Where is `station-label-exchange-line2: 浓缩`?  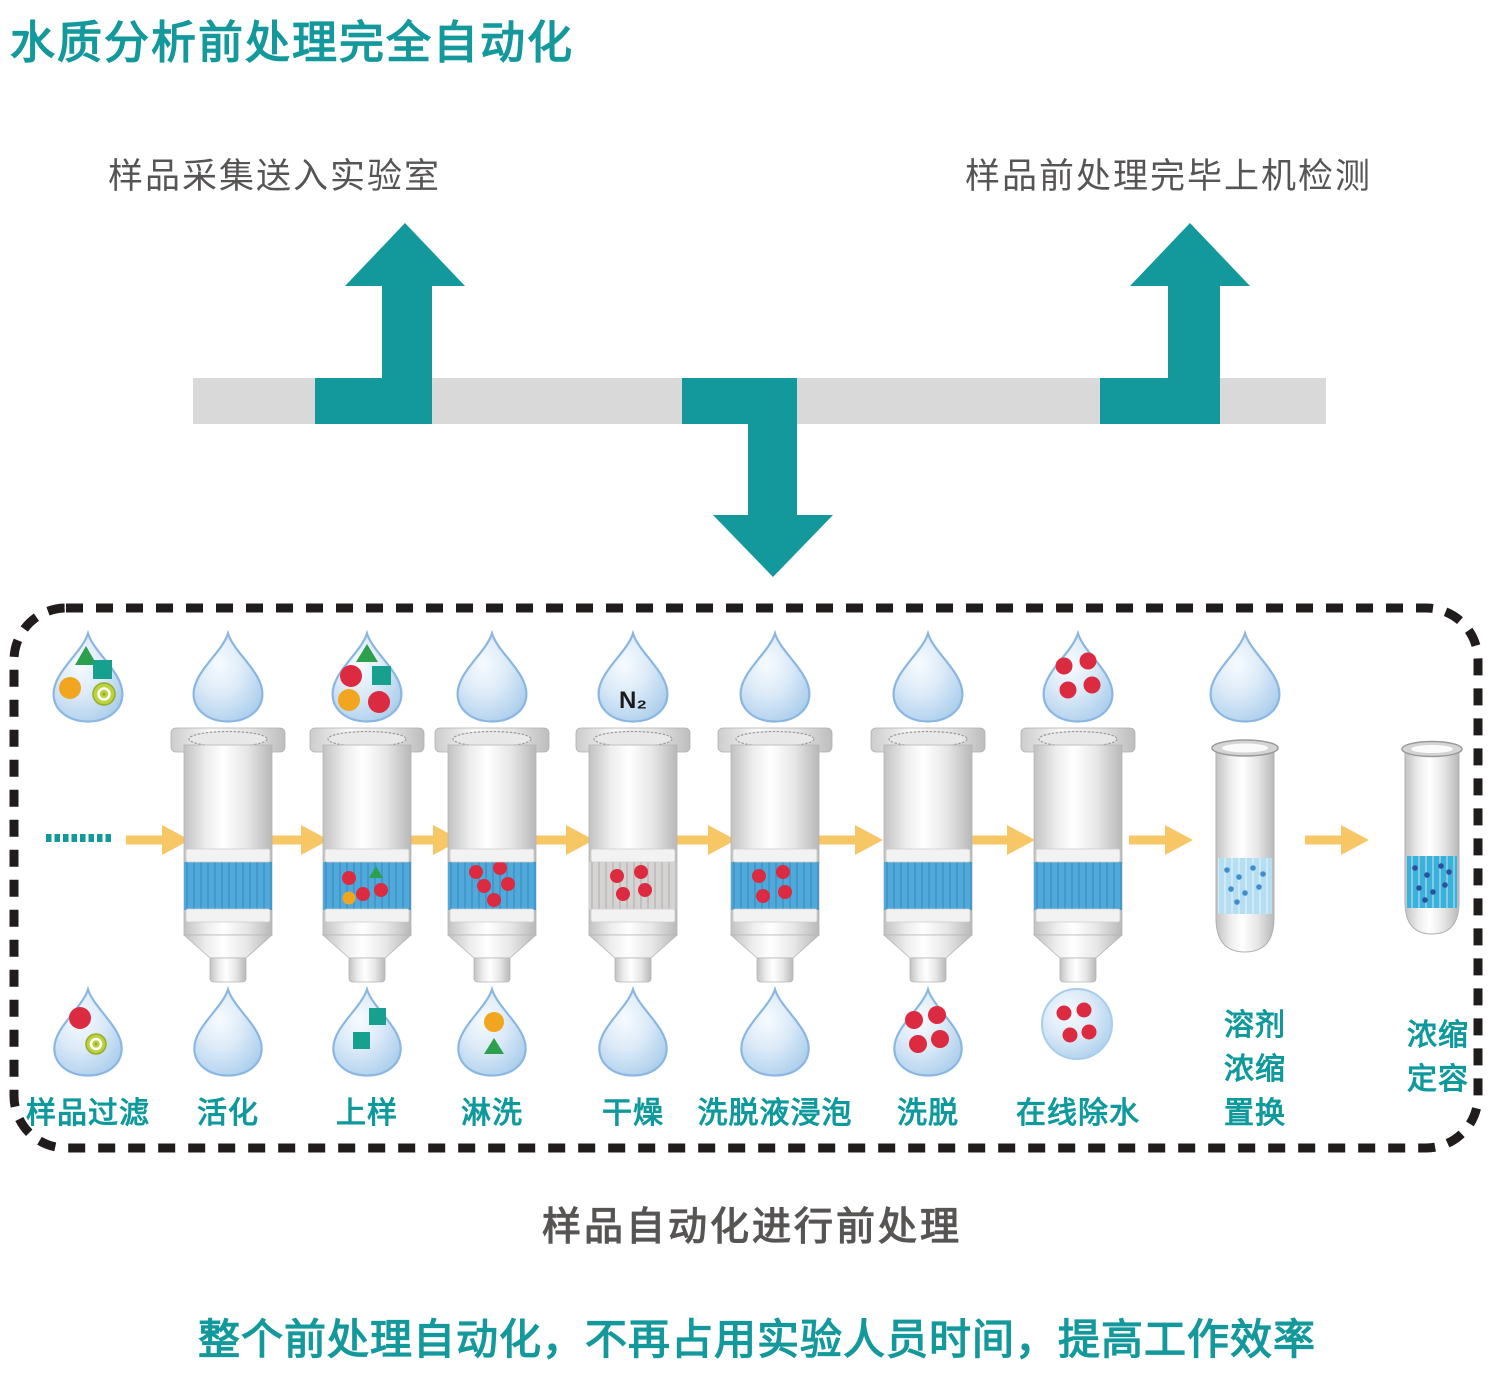
station-label-exchange-line2: 浓缩 is located at coordinates (1255, 1069).